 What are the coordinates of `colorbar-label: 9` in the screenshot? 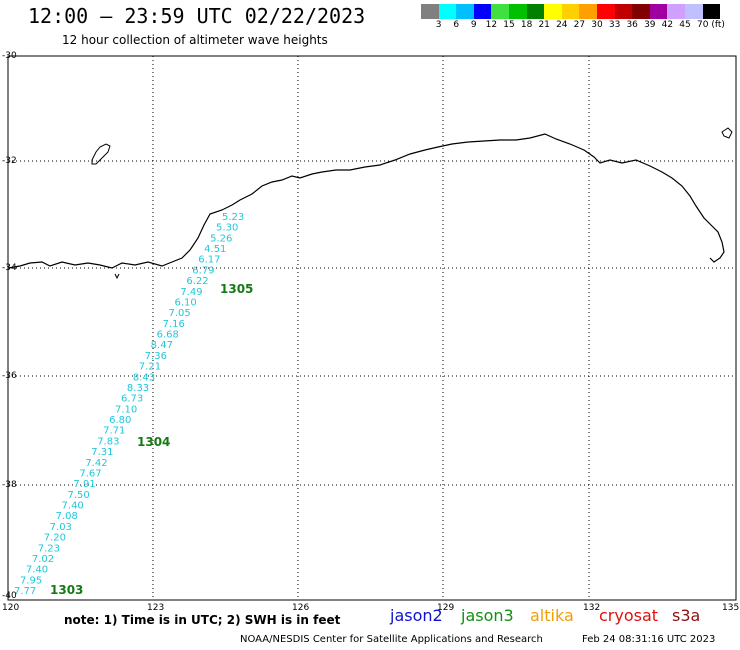 It's located at (473, 25).